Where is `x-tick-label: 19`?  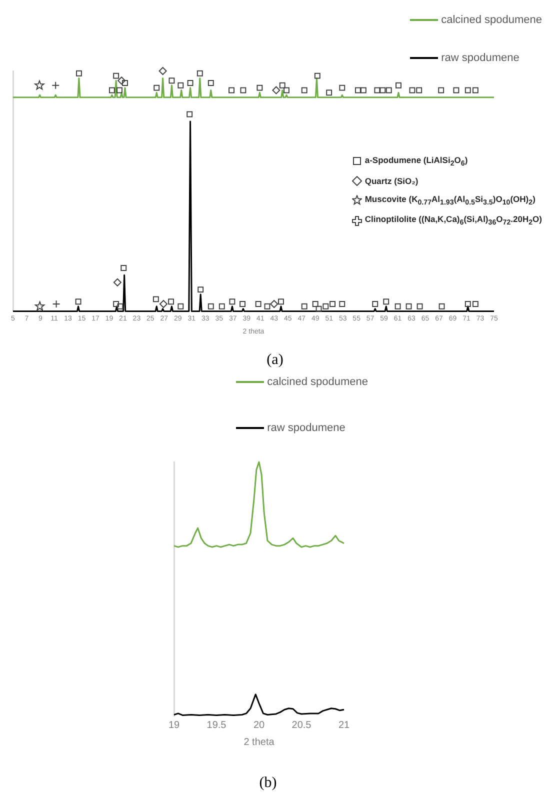
x-tick-label: 19 is located at coordinates (174, 725).